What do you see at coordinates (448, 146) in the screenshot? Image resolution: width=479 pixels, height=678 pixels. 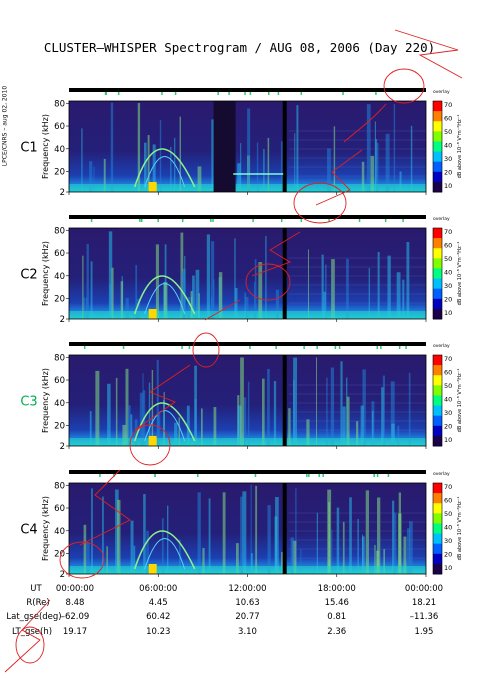 I see `colorbar-tick-label: 40` at bounding box center [448, 146].